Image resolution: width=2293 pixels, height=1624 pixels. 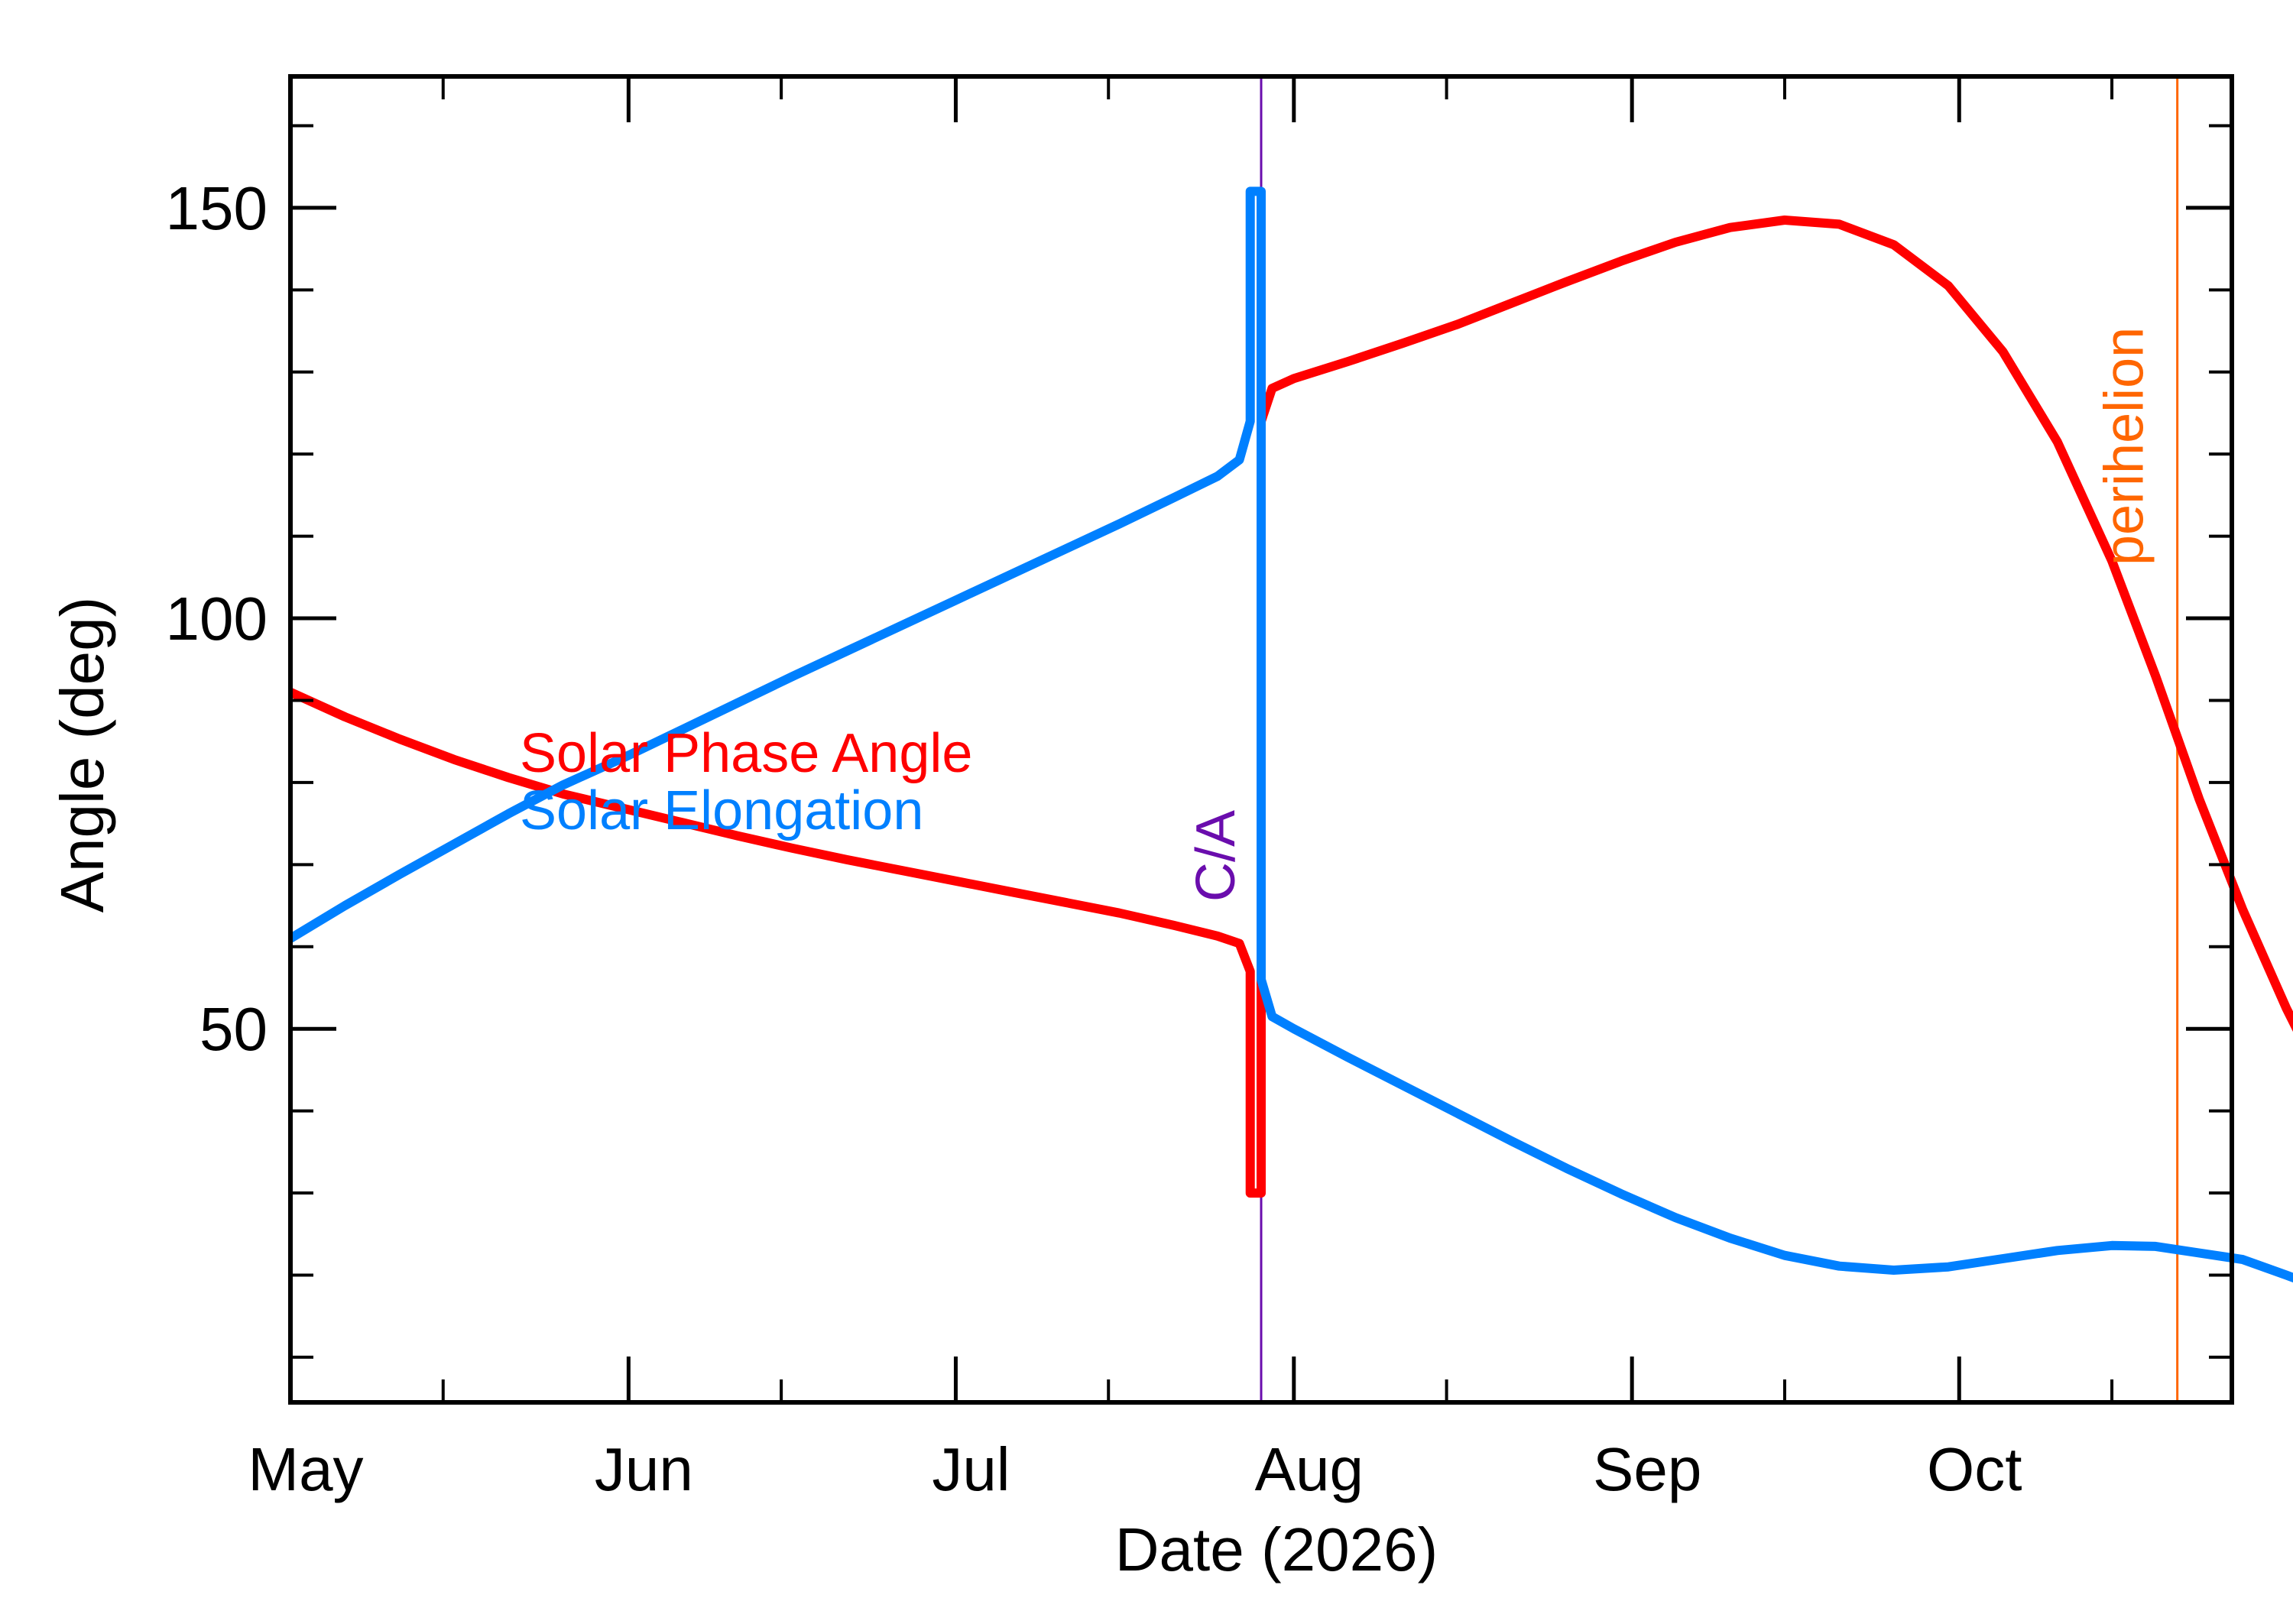 I want to click on x-tick-label: Oct, so click(x=1974, y=1469).